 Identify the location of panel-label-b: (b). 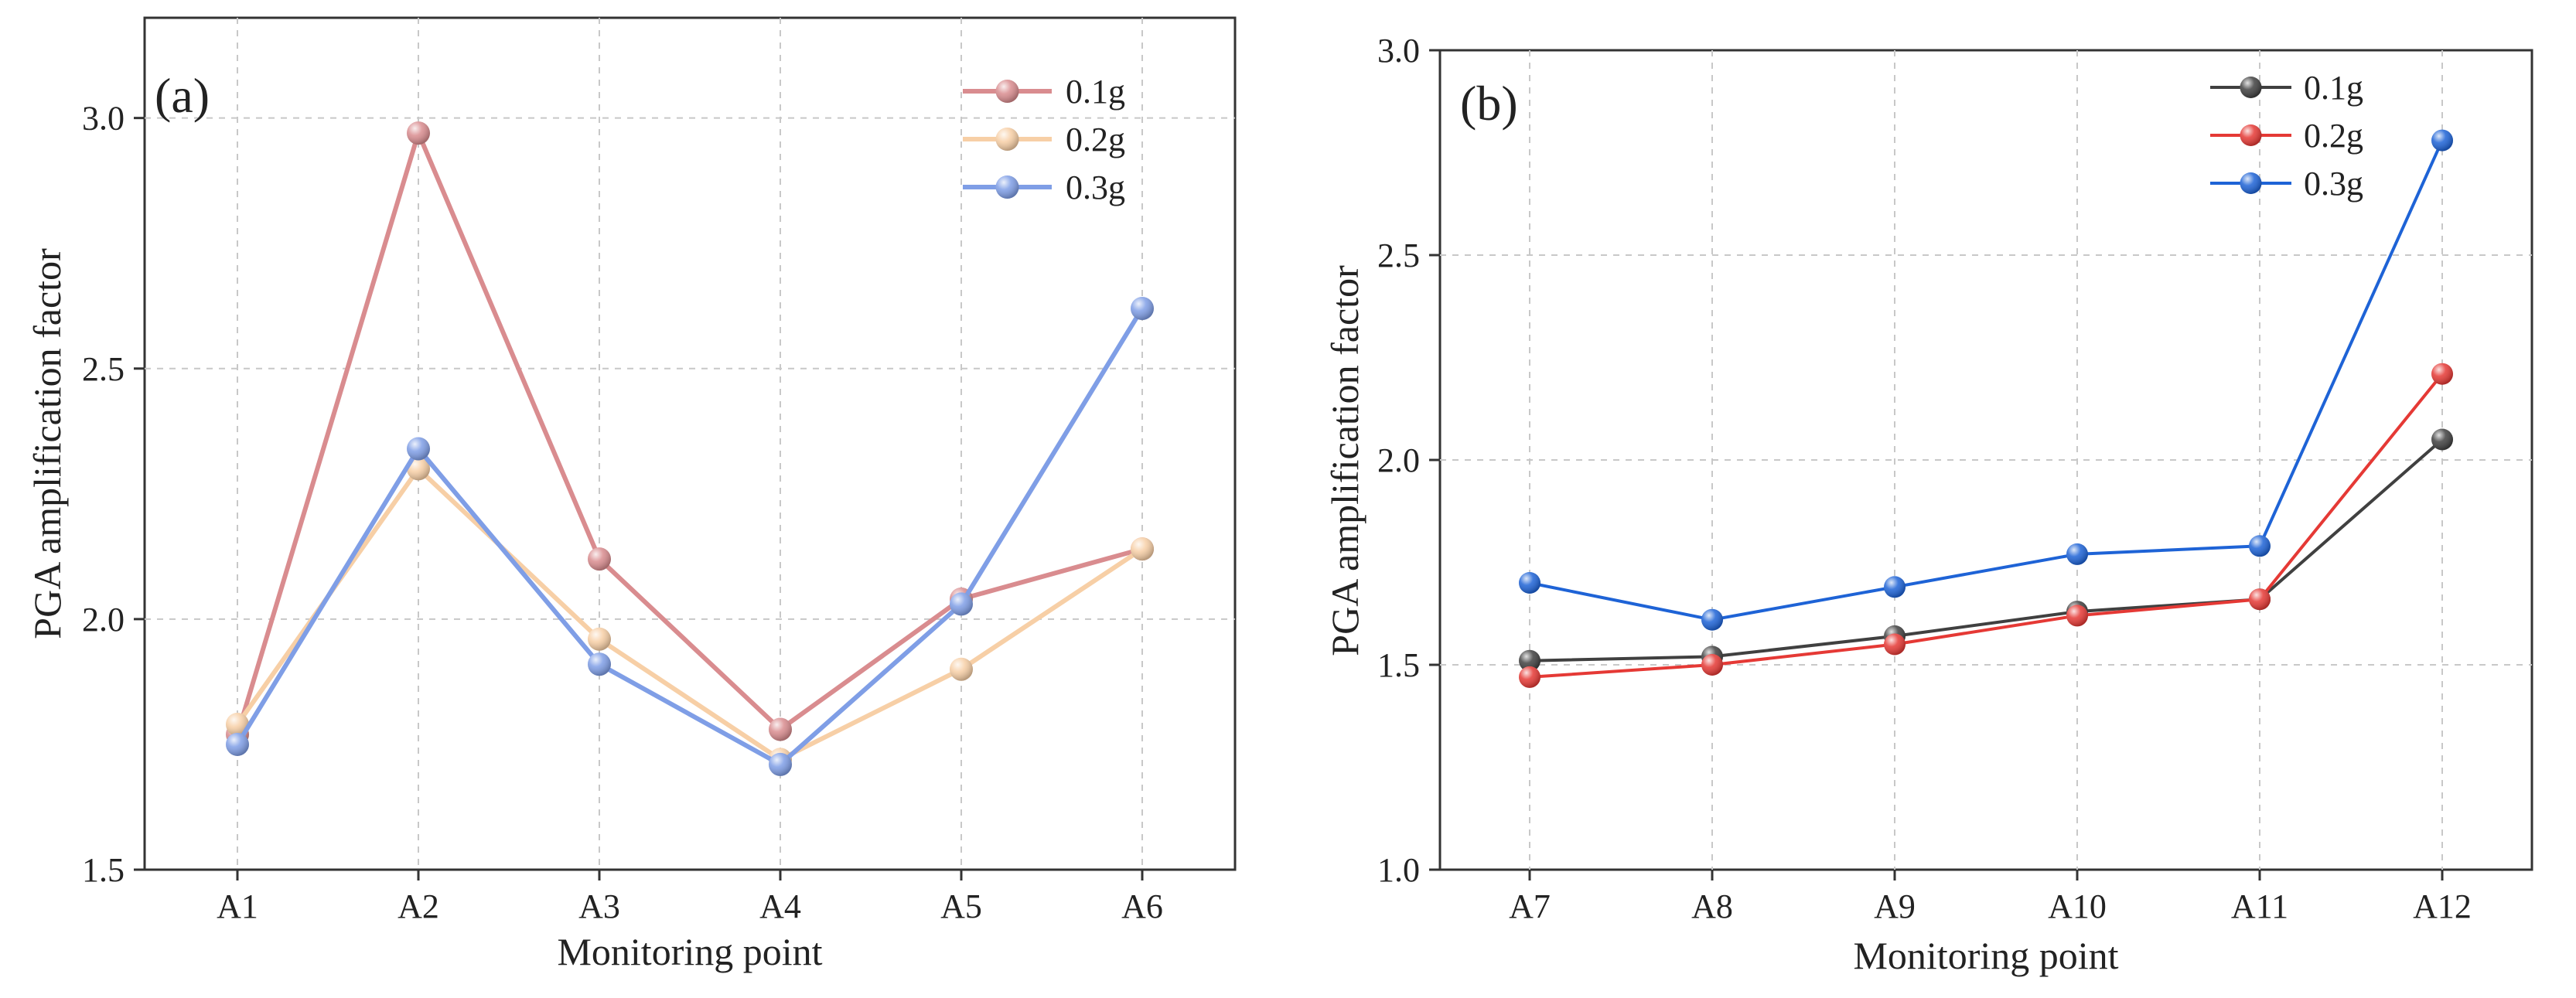
(1489, 103).